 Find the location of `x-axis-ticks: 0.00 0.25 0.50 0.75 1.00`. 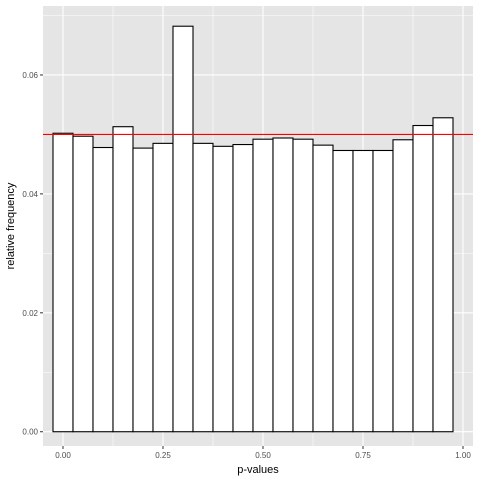

x-axis-ticks: 0.00 0.25 0.50 0.75 1.00 is located at coordinates (263, 453).